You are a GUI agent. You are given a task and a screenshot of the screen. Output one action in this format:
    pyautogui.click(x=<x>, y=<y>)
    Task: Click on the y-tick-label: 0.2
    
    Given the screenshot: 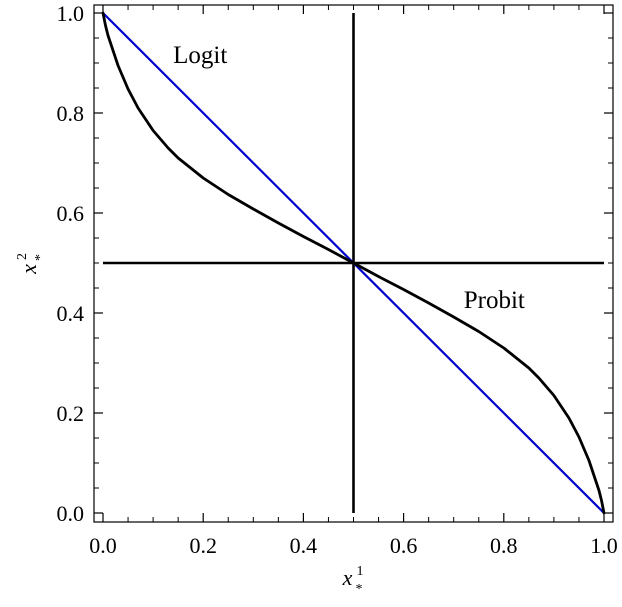 What is the action you would take?
    pyautogui.click(x=71, y=413)
    